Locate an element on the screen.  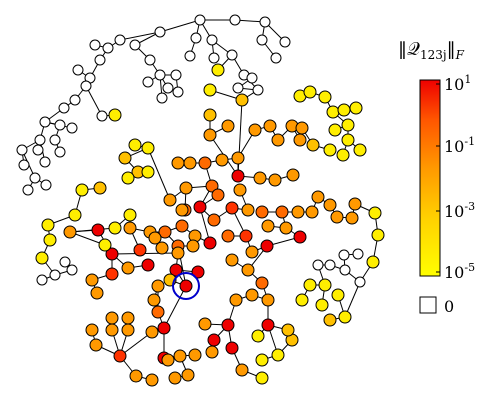
zero-label: 0 is located at coordinates (449, 306).